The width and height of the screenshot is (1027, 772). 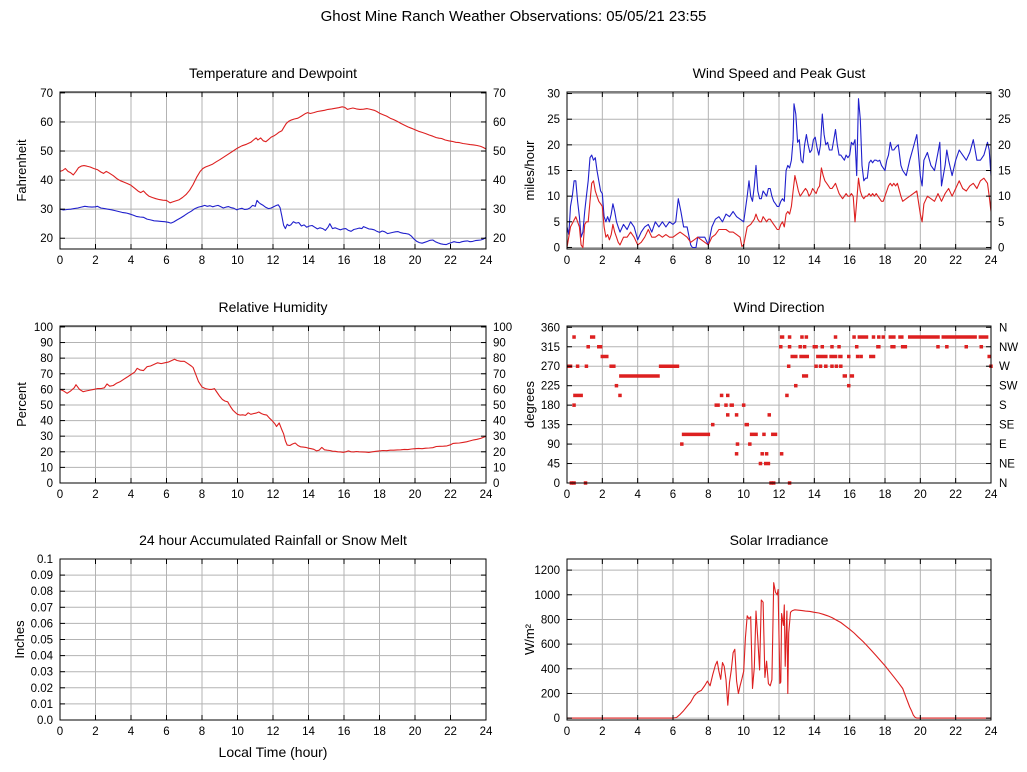 What do you see at coordinates (42, 689) in the screenshot?
I see `svg-text: 0.02` at bounding box center [42, 689].